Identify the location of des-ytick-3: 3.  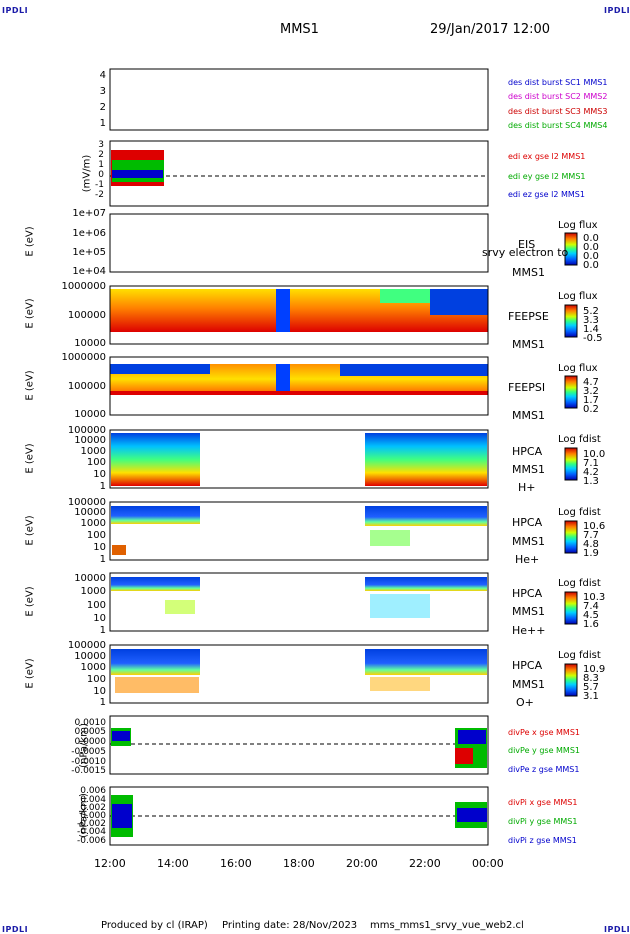
(102, 91).